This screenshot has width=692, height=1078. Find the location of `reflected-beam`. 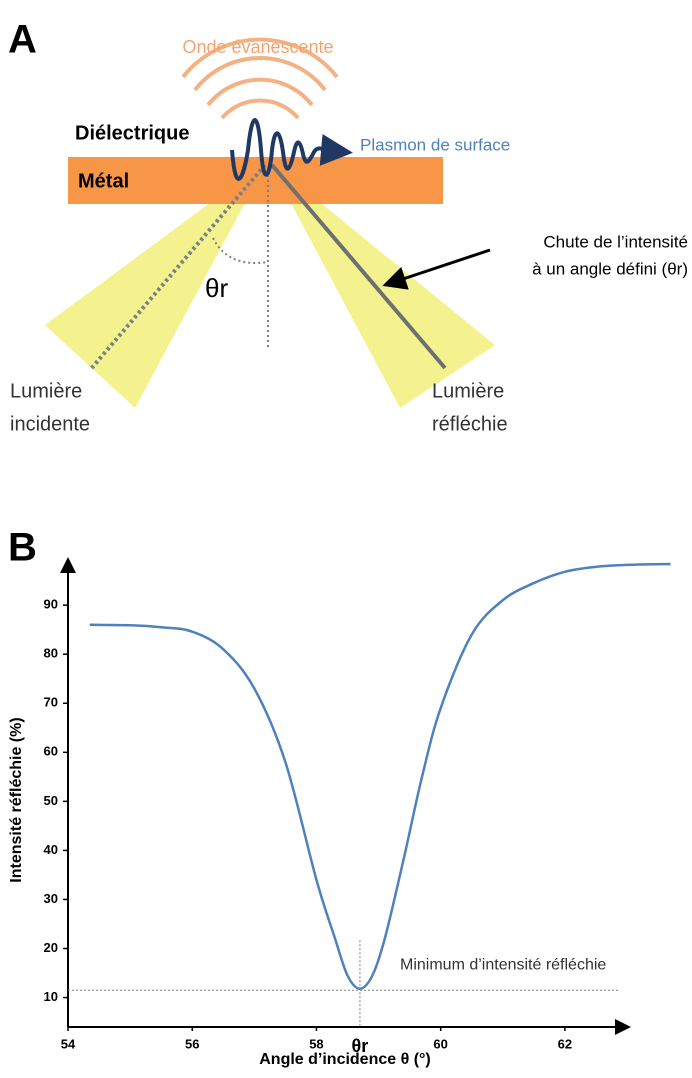

reflected-beam is located at coordinates (381, 284).